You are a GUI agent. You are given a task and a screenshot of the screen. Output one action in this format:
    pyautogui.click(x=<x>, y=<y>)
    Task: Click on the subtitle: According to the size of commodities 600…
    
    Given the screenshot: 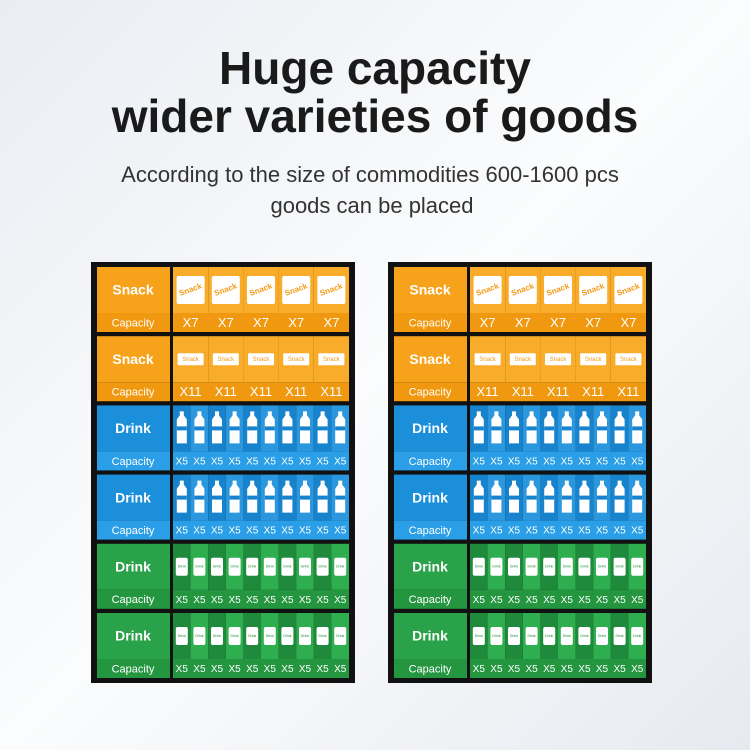 What is the action you would take?
    pyautogui.click(x=370, y=174)
    